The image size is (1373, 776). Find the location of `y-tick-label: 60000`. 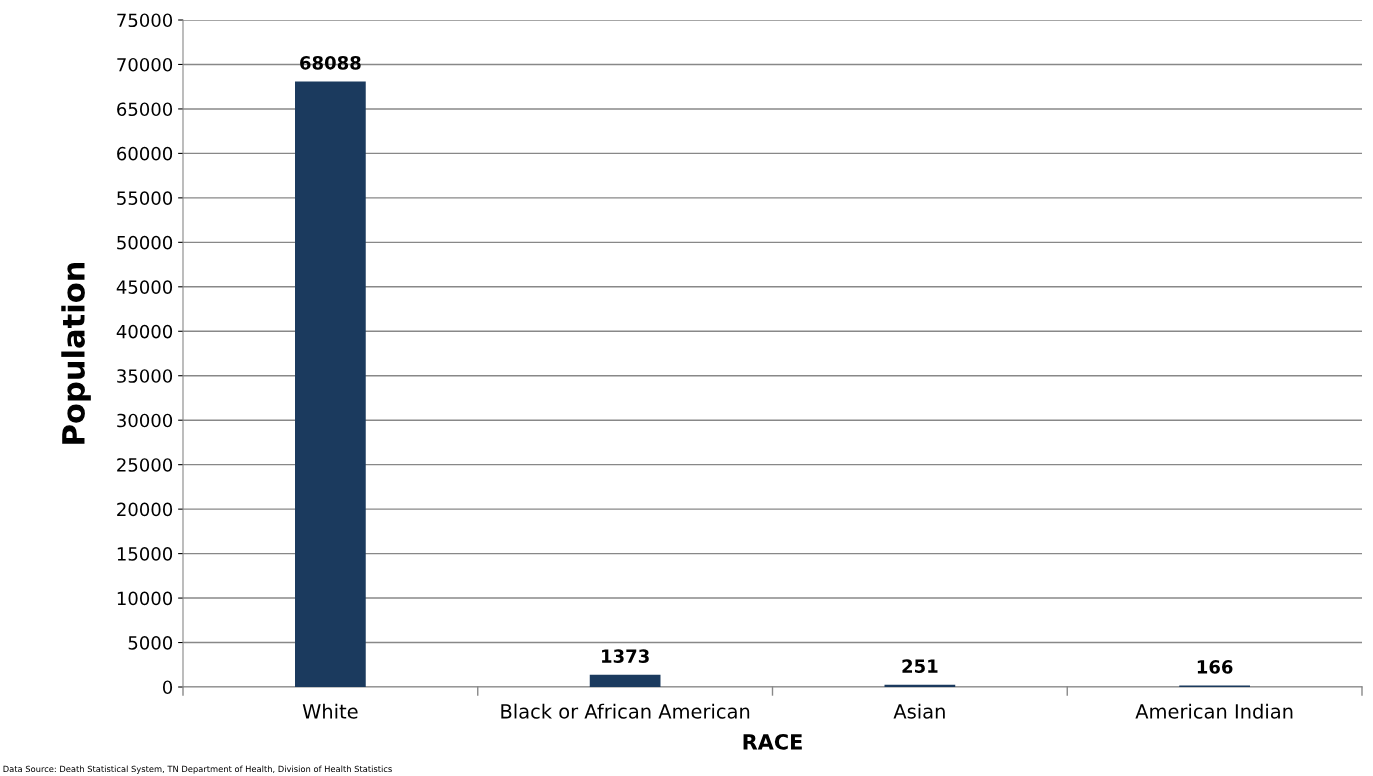

y-tick-label: 60000 is located at coordinates (145, 153).